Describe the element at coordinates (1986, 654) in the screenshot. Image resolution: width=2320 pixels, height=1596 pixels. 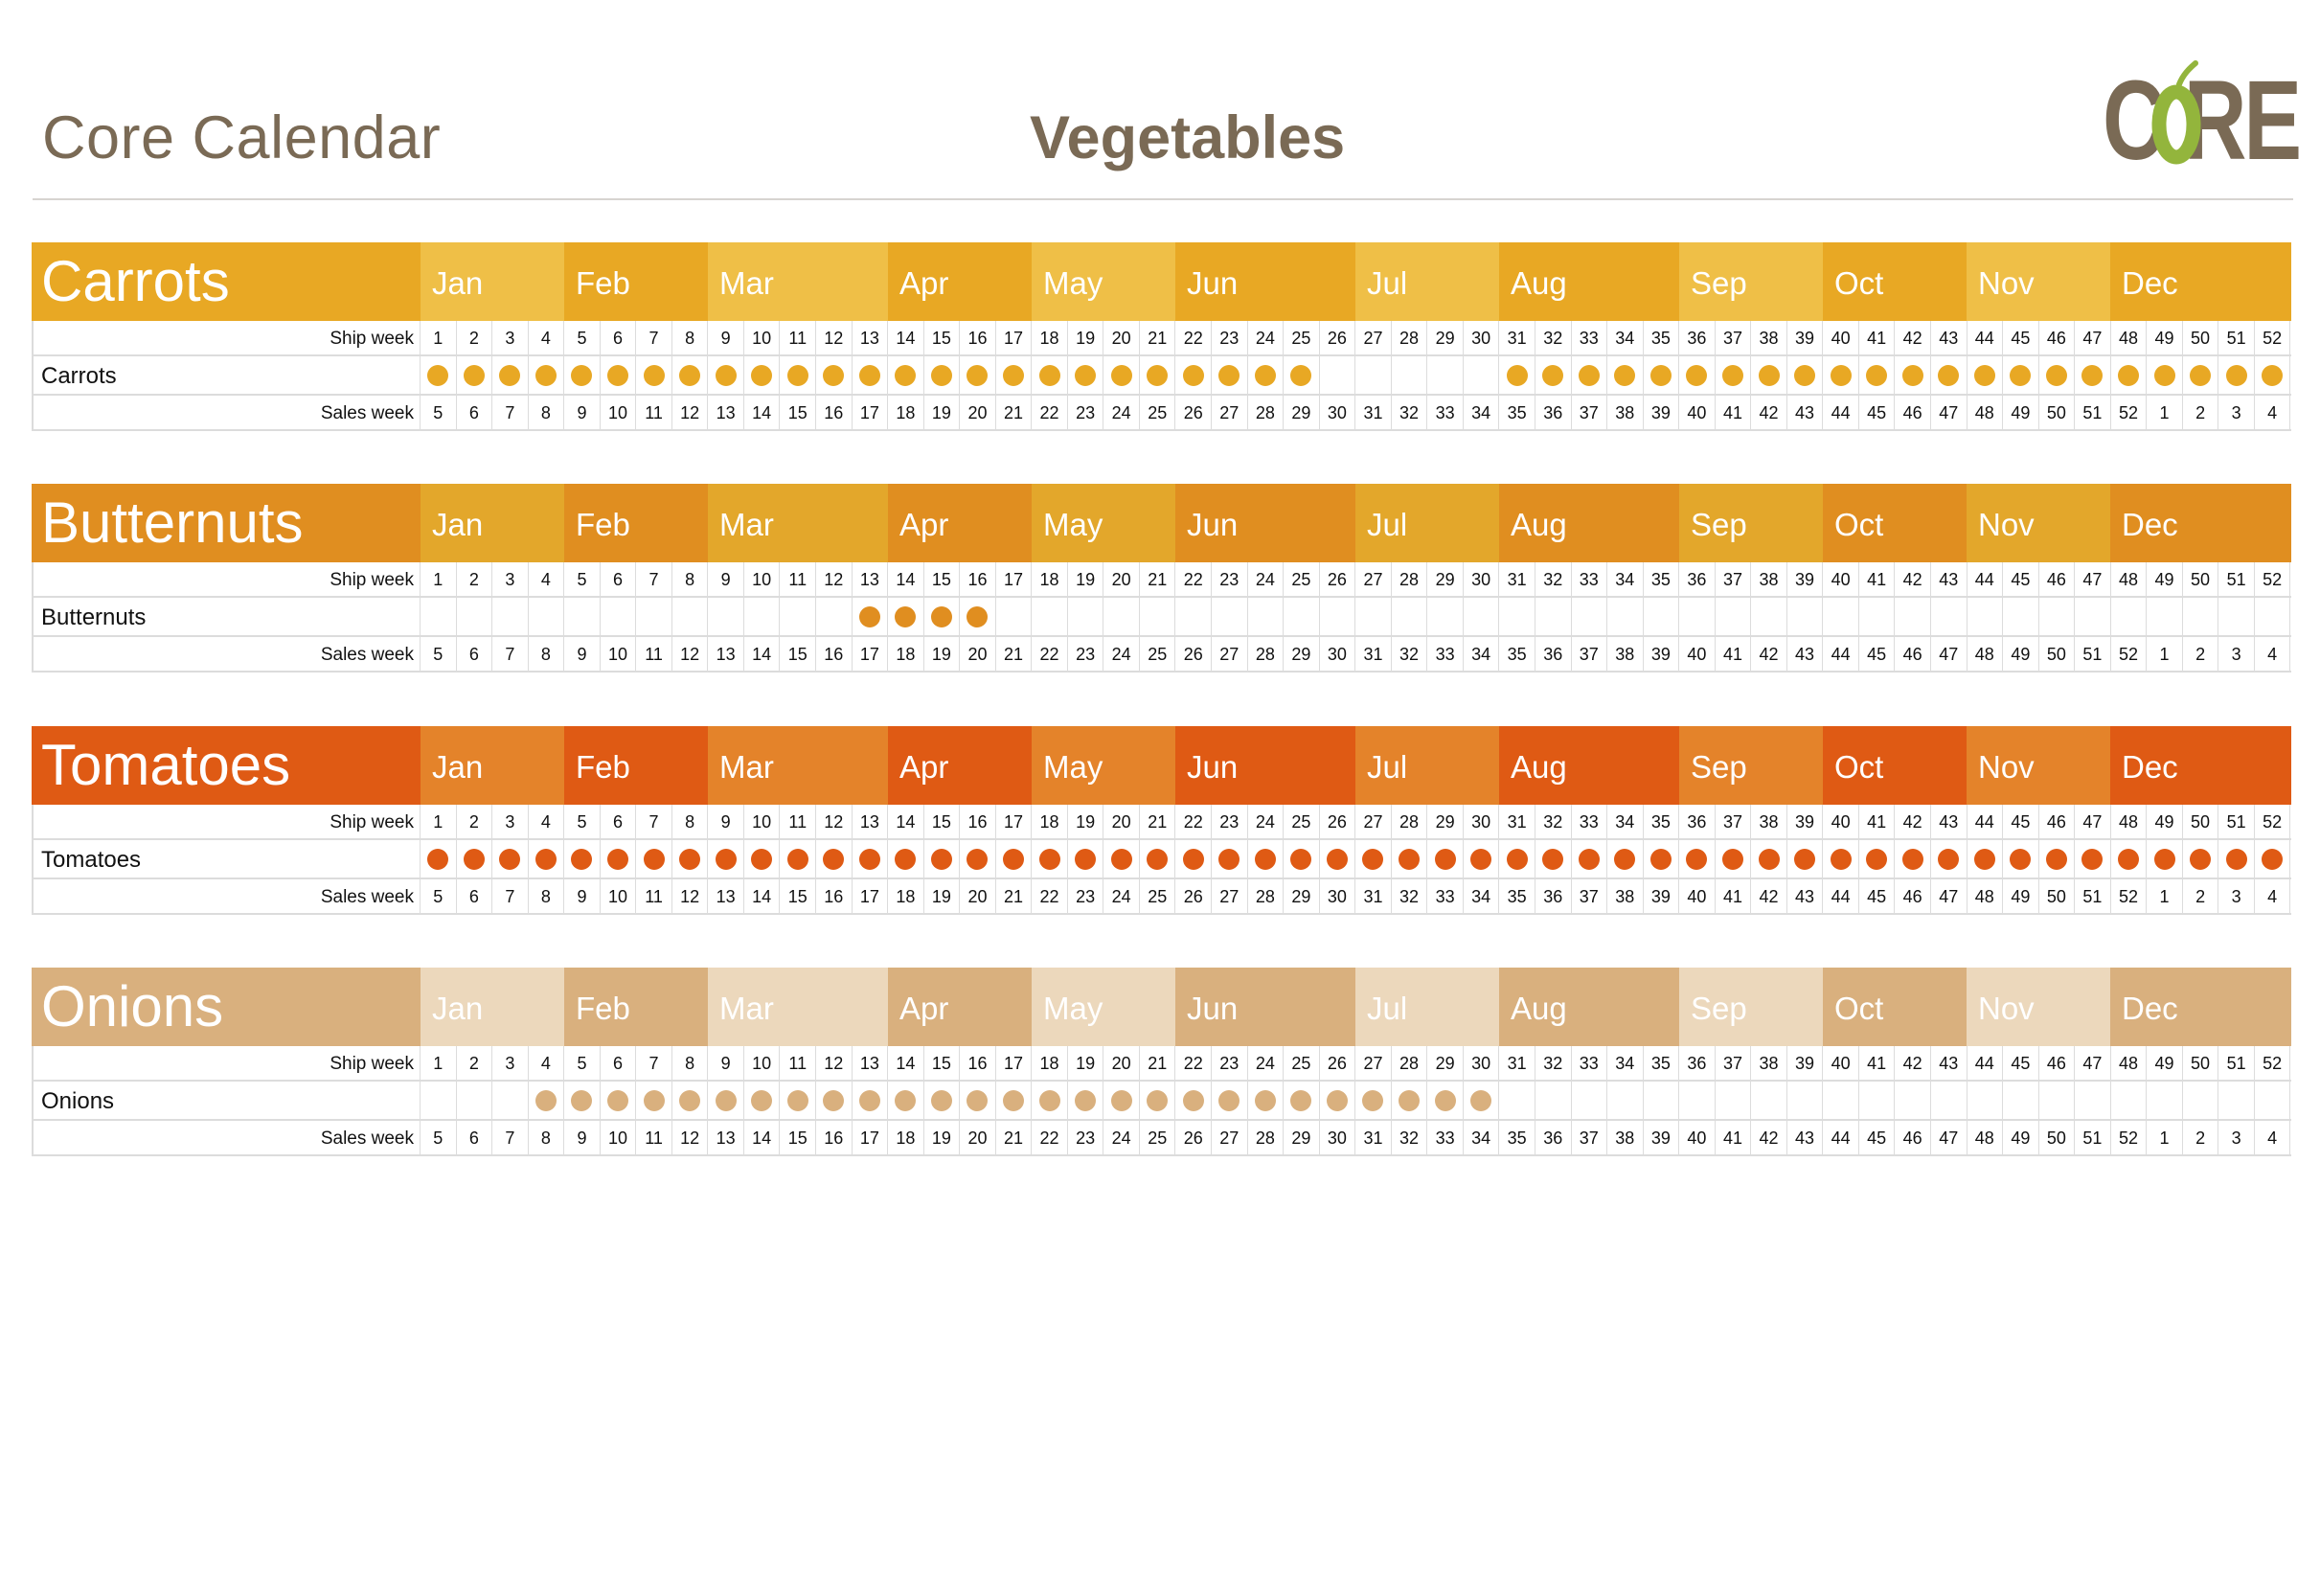
I see `sales-week-cell: 48` at that location.